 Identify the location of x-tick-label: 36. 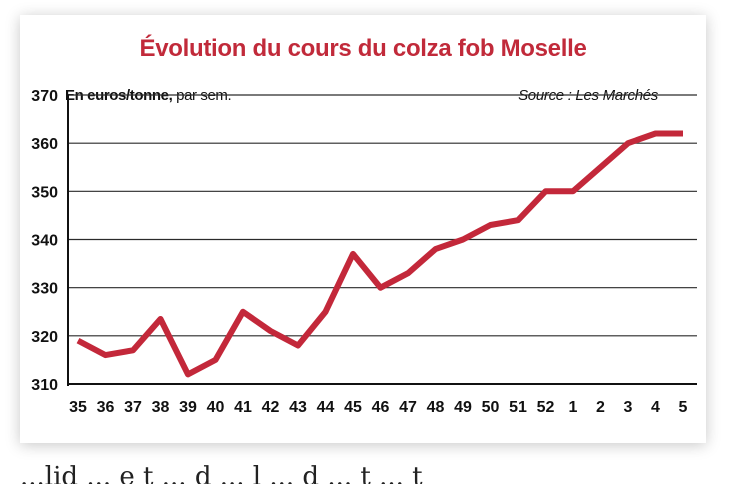
(106, 407).